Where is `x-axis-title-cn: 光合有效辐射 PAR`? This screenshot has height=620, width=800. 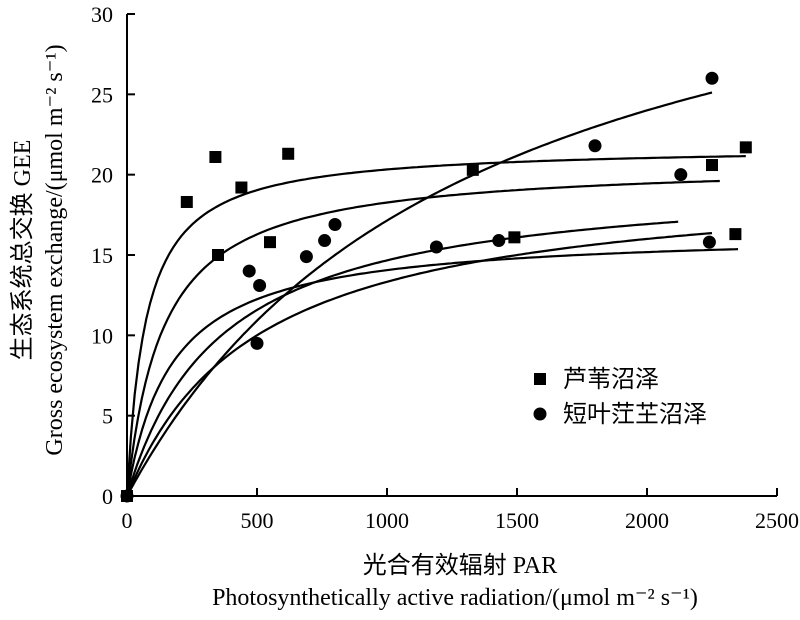
x-axis-title-cn: 光合有效辐射 PAR is located at coordinates (460, 565).